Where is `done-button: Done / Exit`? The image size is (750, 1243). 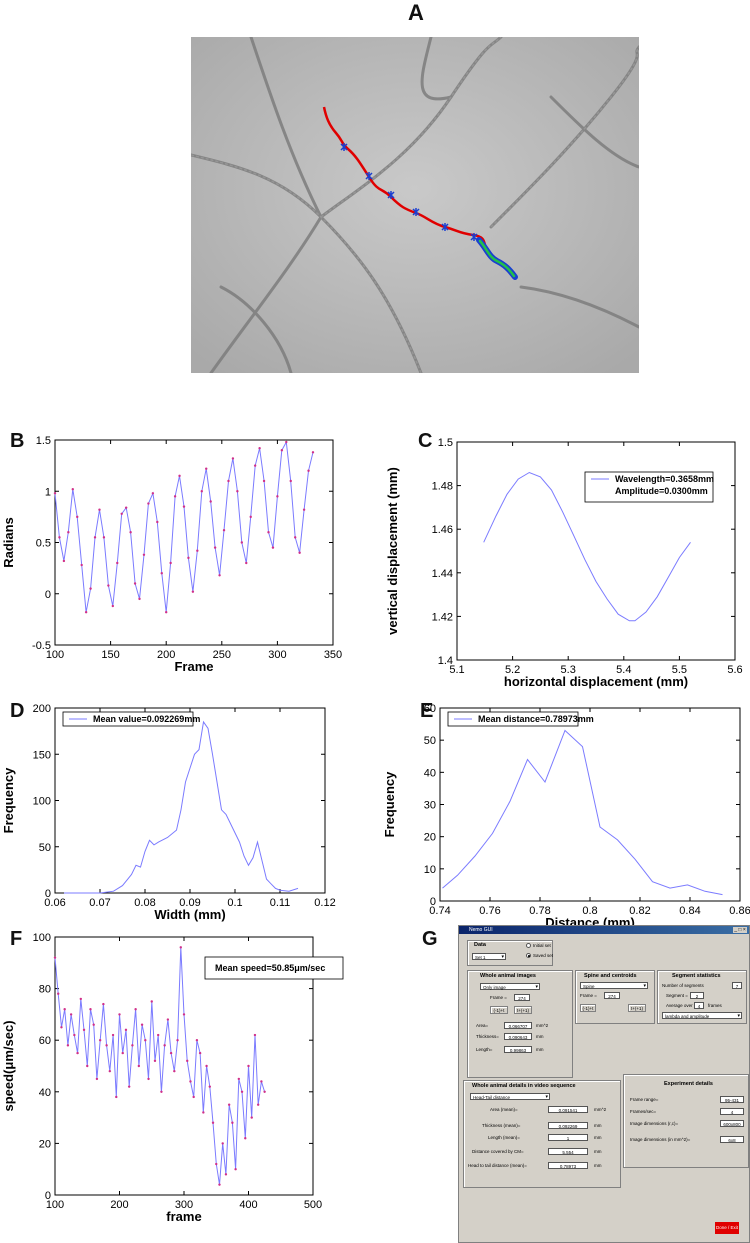
done-button: Done / Exit is located at coordinates (727, 1228).